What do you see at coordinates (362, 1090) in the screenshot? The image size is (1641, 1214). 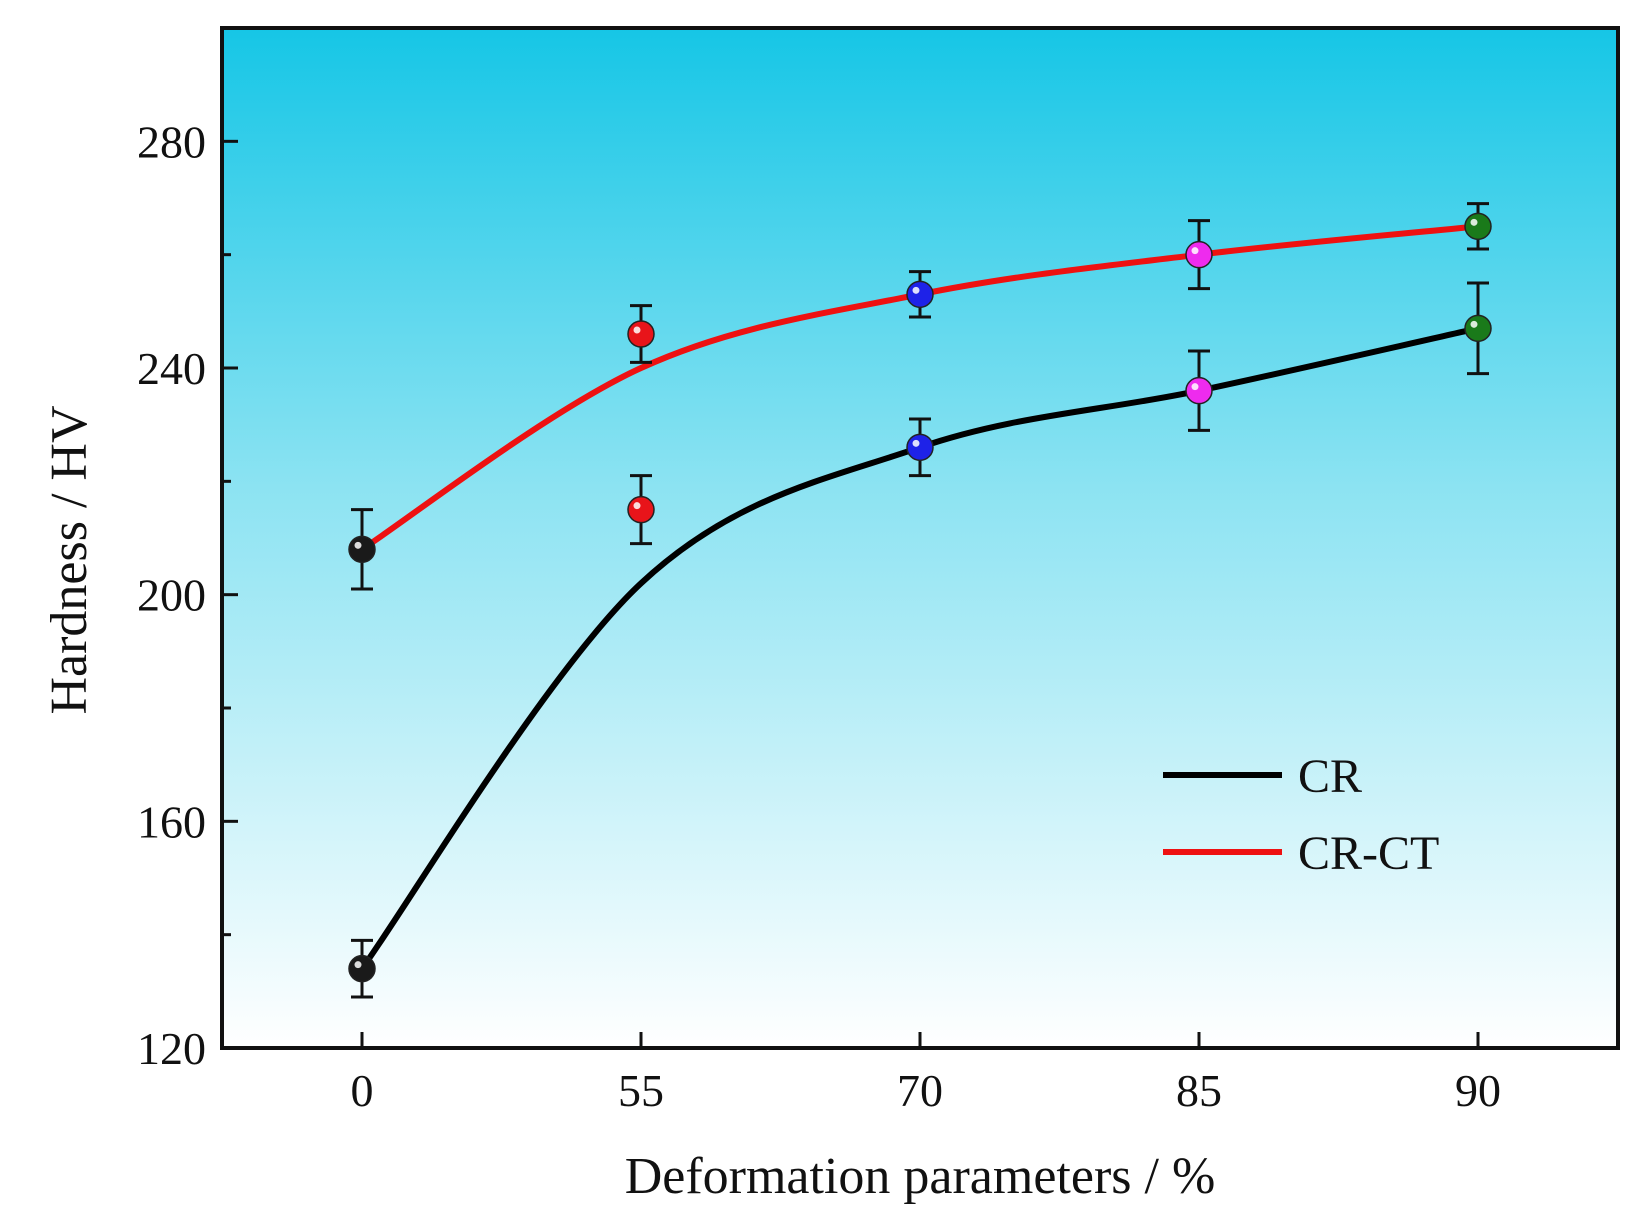 I see `x-tick-label: 0` at bounding box center [362, 1090].